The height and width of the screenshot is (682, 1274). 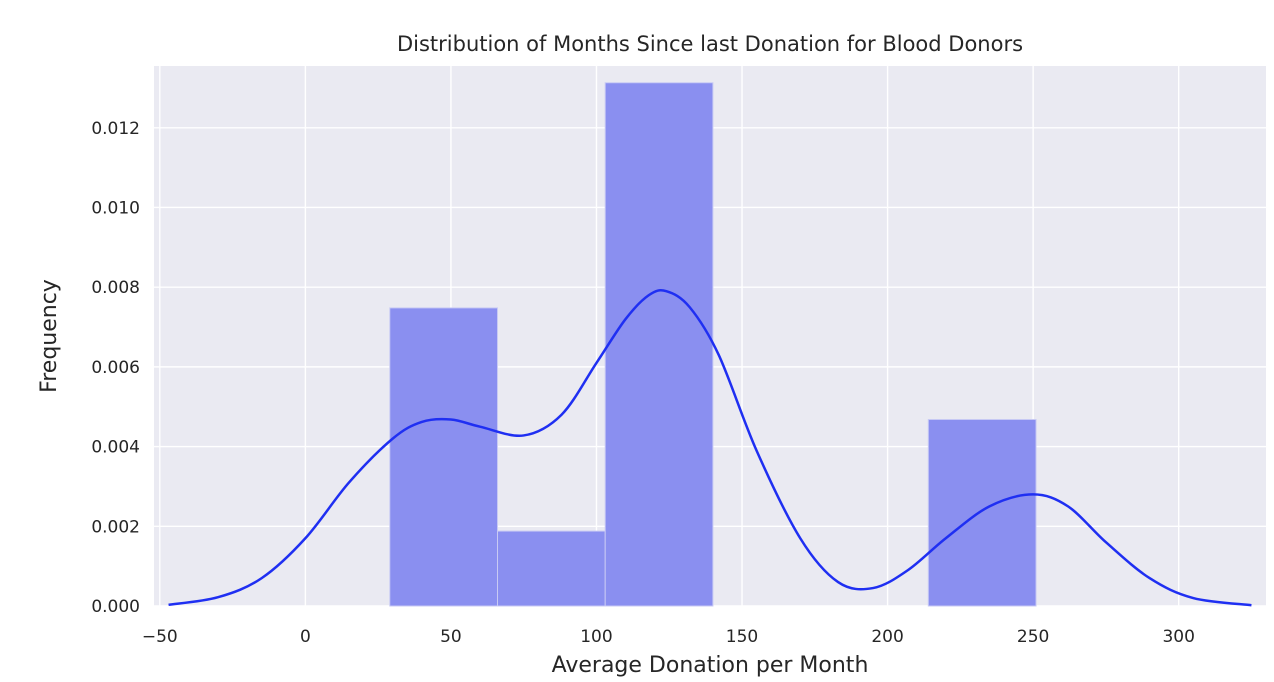 What do you see at coordinates (305, 637) in the screenshot?
I see `x-tick-label: 0` at bounding box center [305, 637].